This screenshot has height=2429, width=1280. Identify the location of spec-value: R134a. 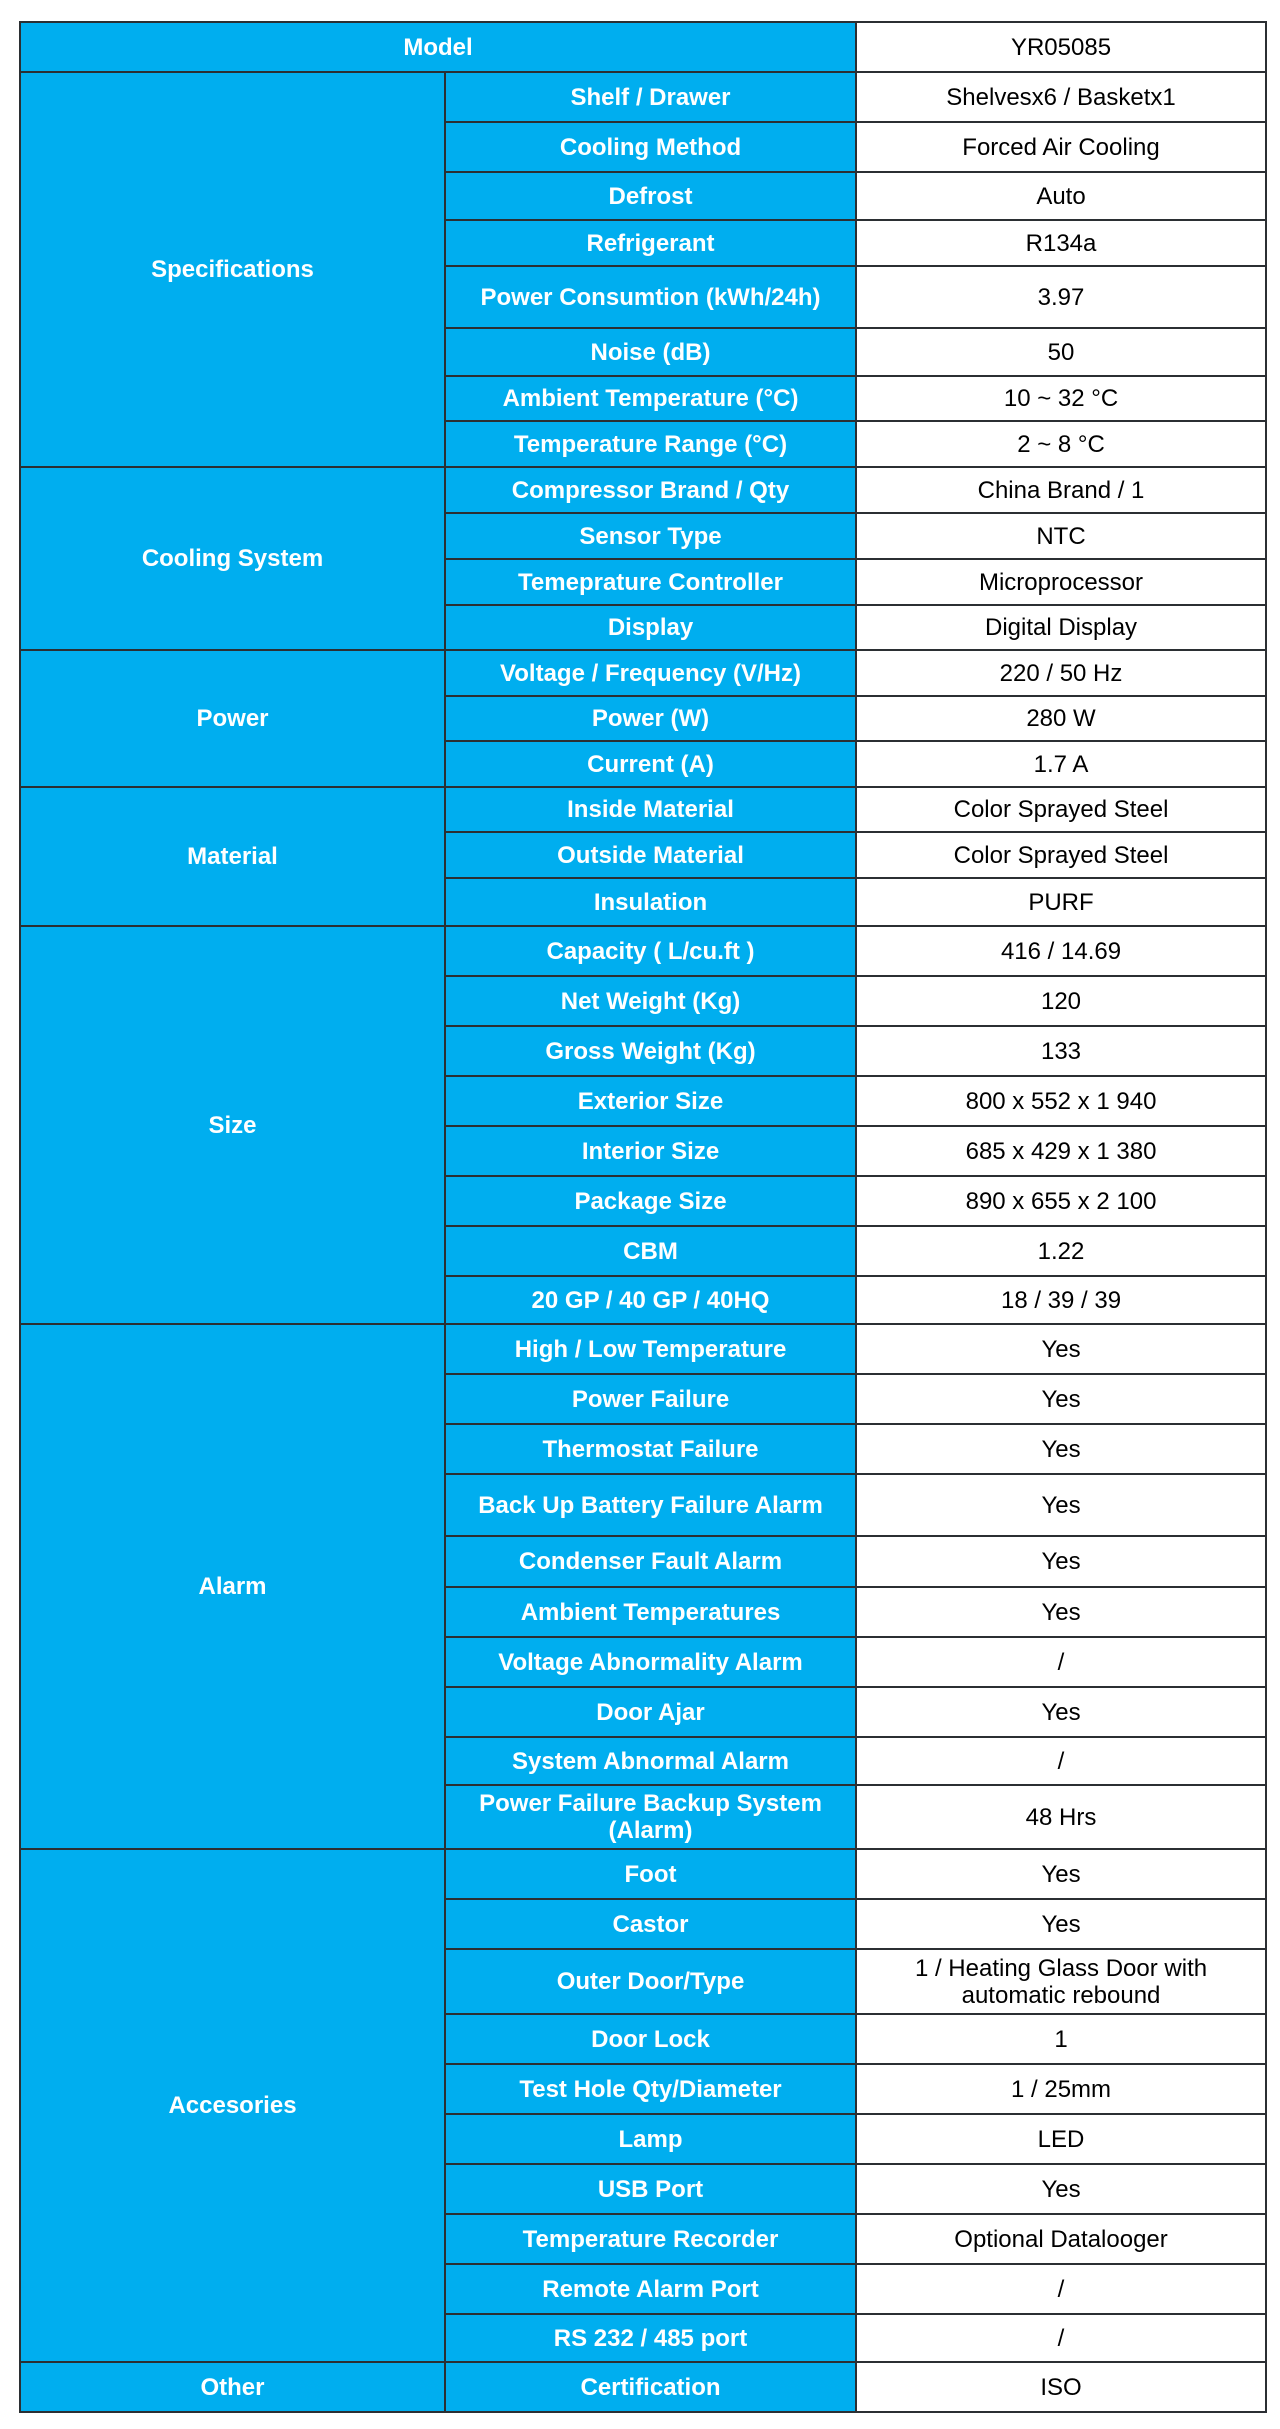
(1061, 243).